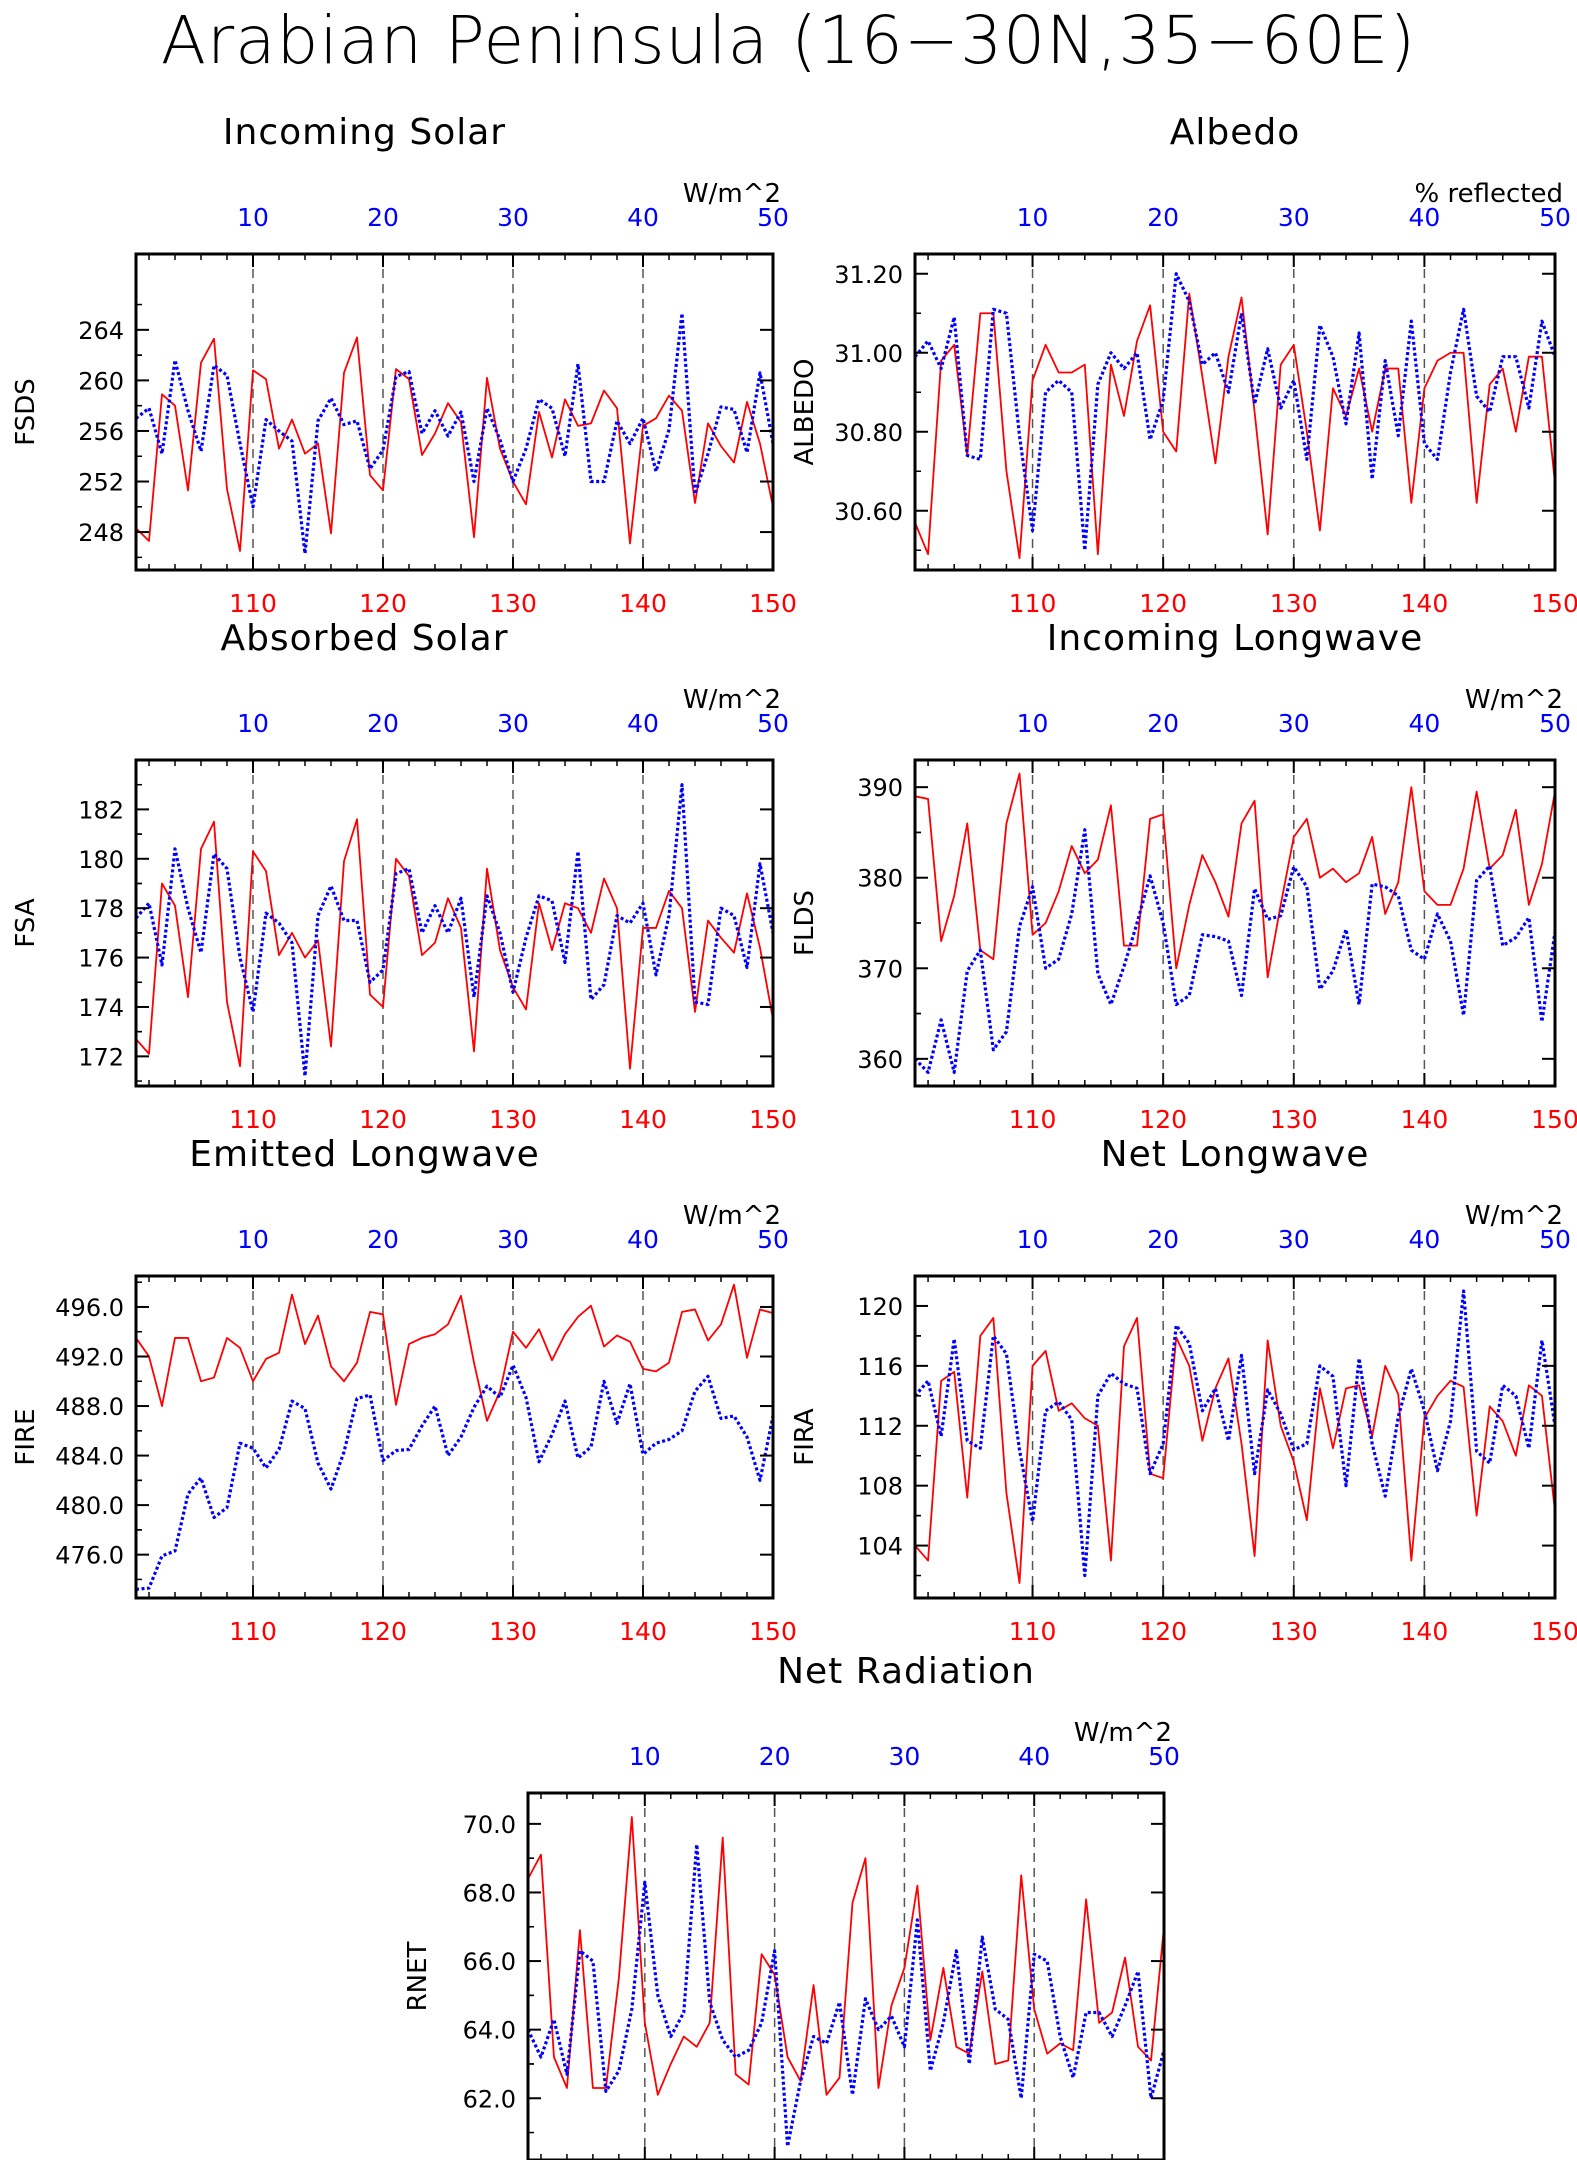 The width and height of the screenshot is (1577, 2160). Describe the element at coordinates (364, 1154) in the screenshot. I see `chart-title: Emitted Longwave` at that location.